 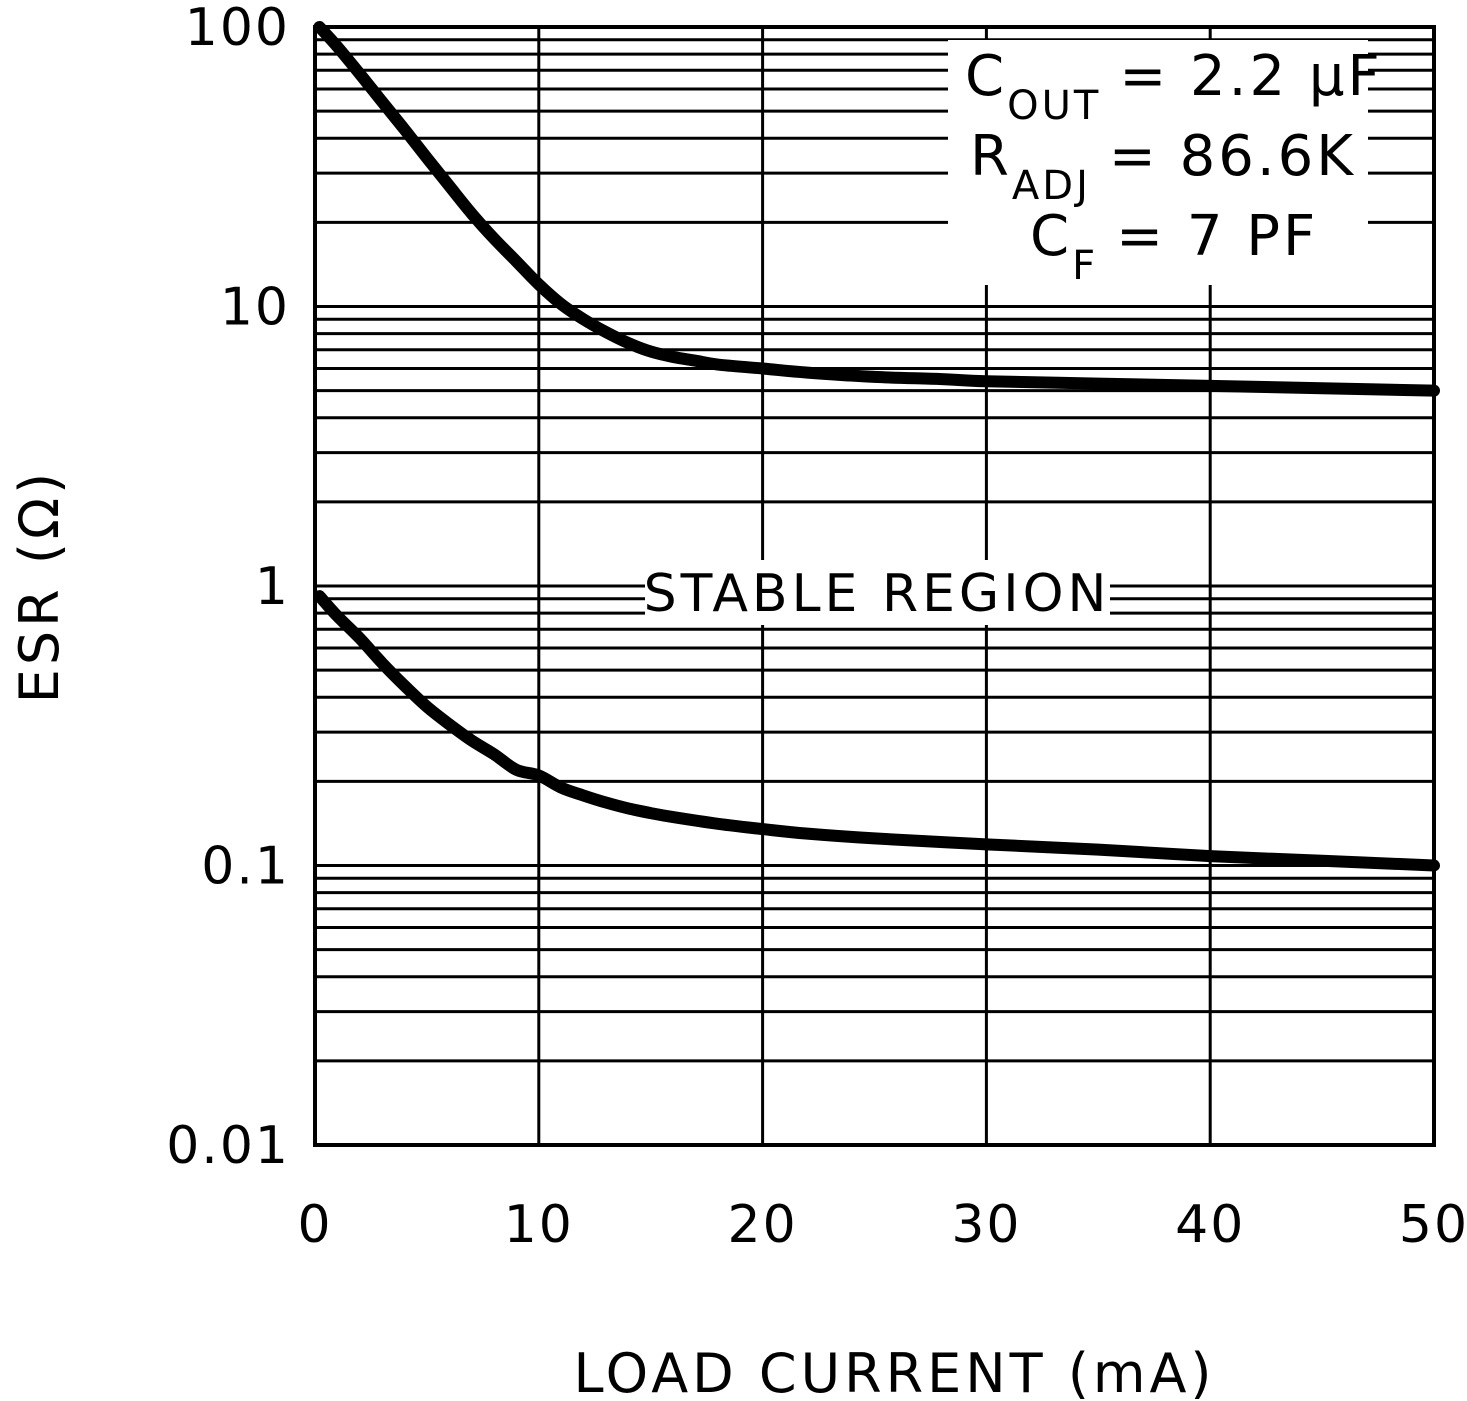 I want to click on annotation-line: RADJ = 86.6K, so click(x=1163, y=166).